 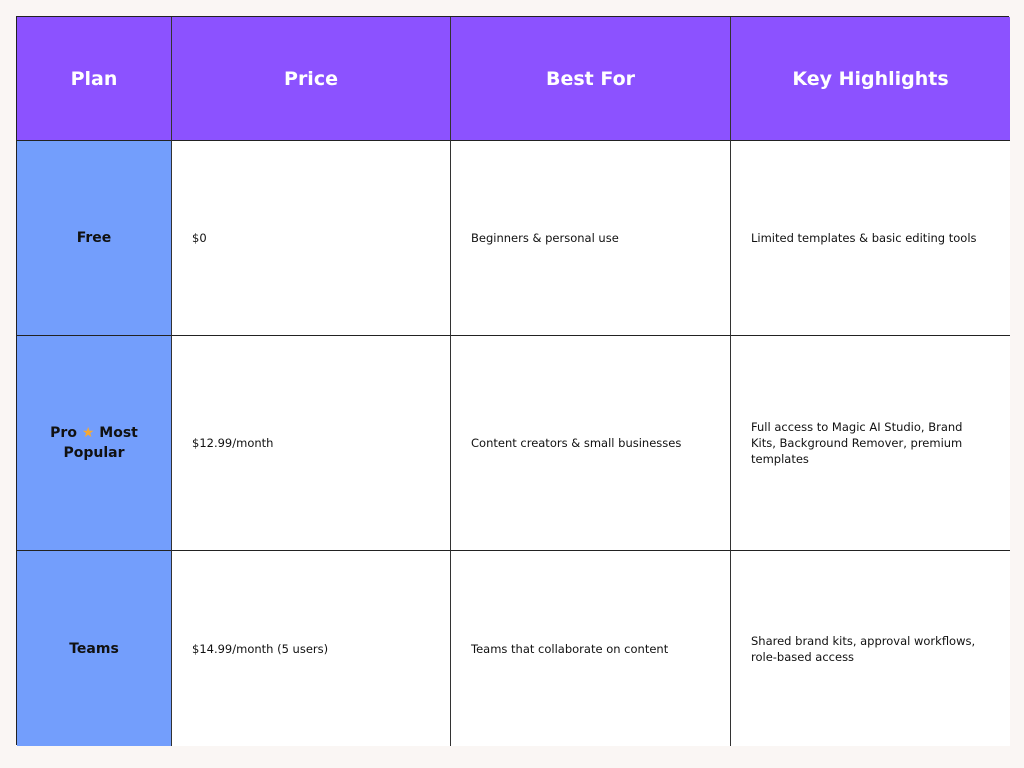 What do you see at coordinates (100, 443) in the screenshot?
I see `plan-badge: Most Popular` at bounding box center [100, 443].